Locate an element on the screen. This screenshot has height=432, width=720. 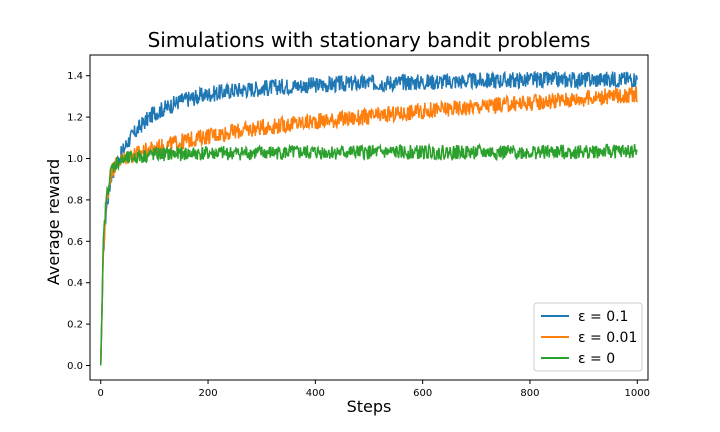
y-tick-label: 1.0 is located at coordinates (75, 159).